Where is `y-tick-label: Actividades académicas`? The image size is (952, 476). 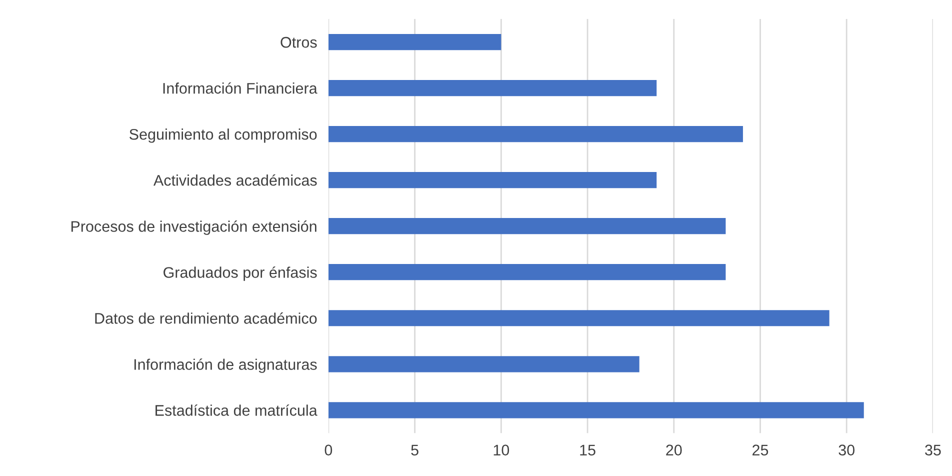 y-tick-label: Actividades académicas is located at coordinates (235, 180).